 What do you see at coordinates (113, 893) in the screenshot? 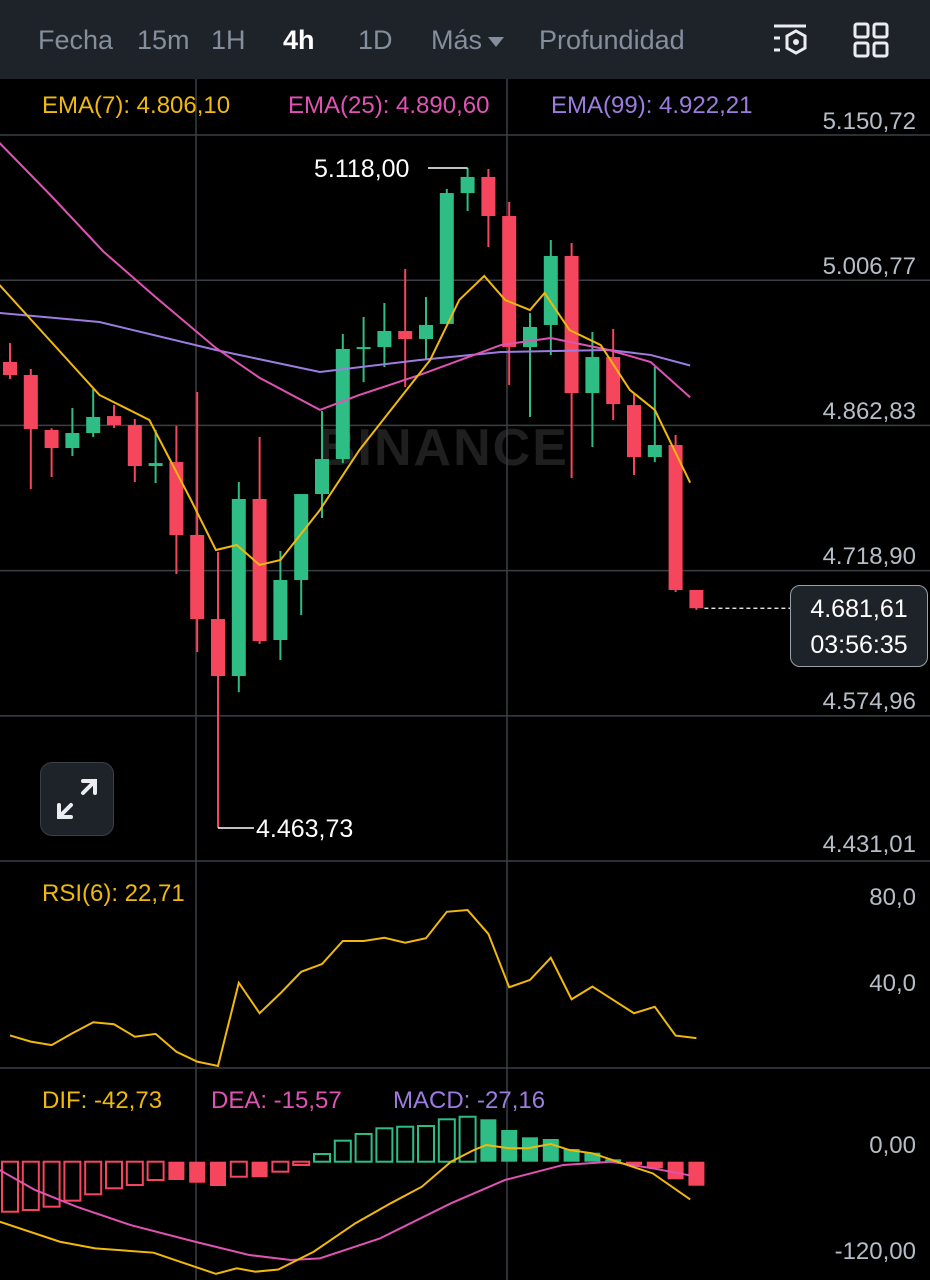
I see `rsi-legend: RSI(6): 22,71` at bounding box center [113, 893].